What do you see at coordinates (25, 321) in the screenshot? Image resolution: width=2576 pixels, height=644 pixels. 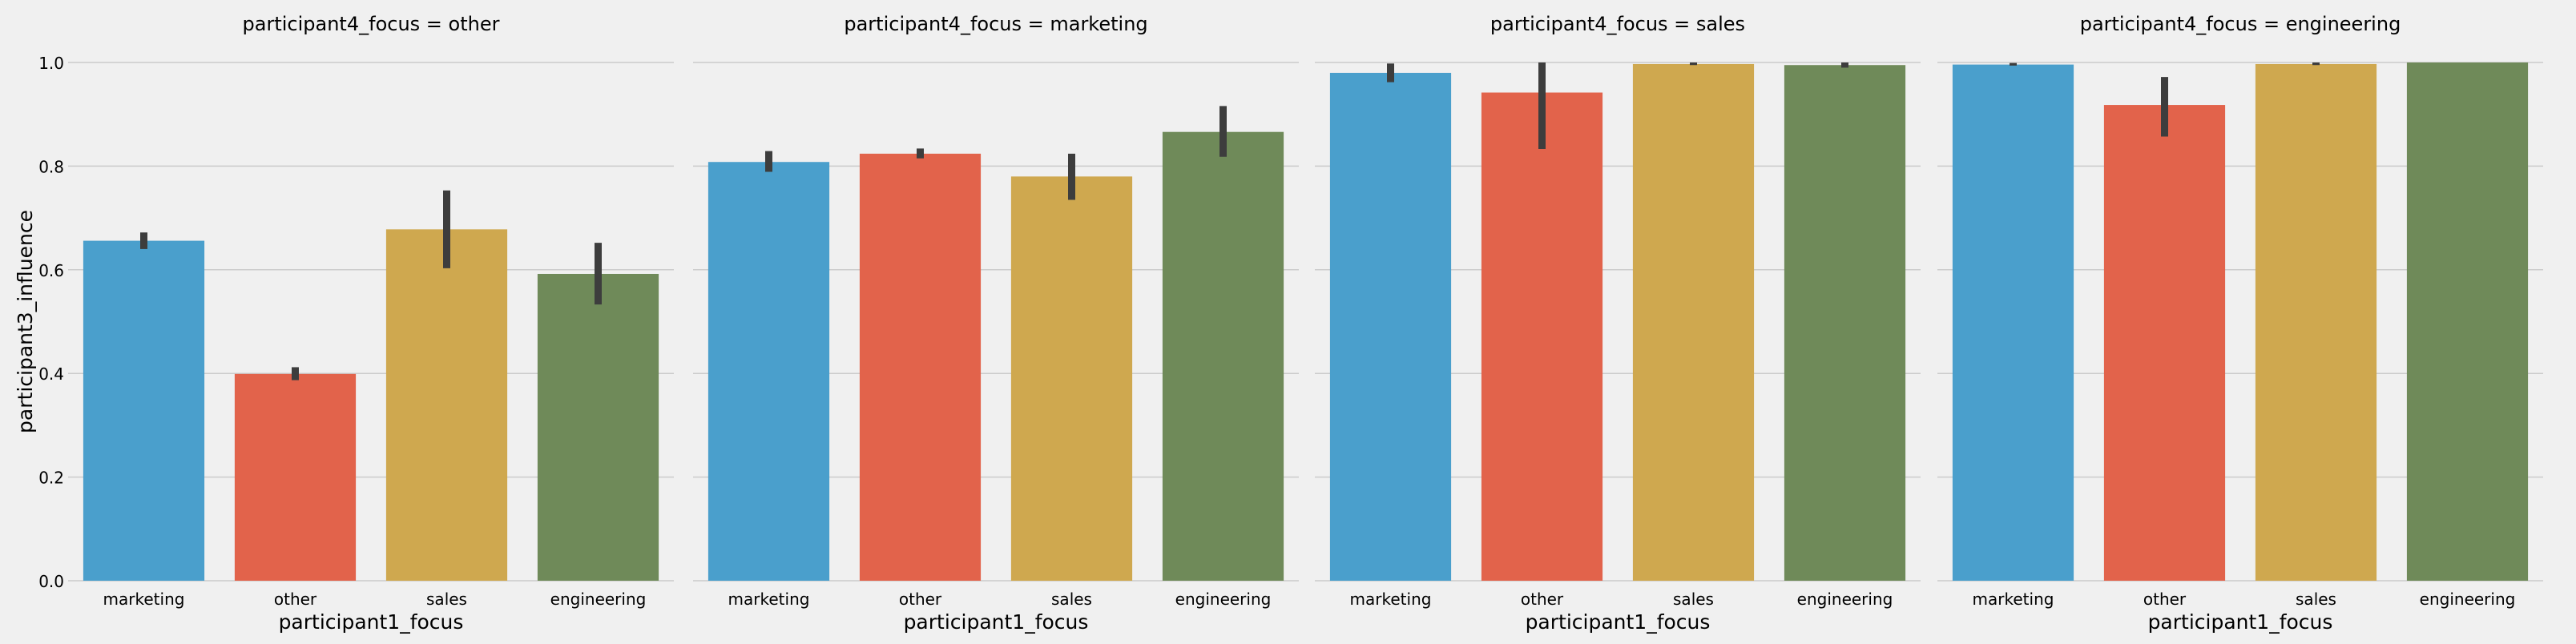 I see `y-axis-label: participant3_influence` at bounding box center [25, 321].